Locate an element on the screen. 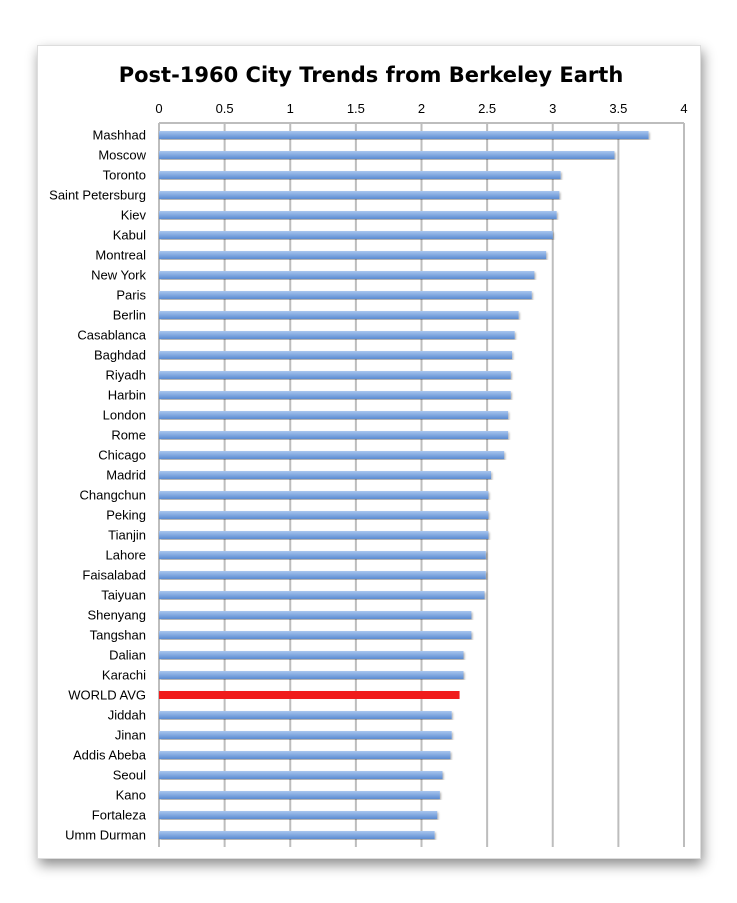 The image size is (737, 903). category-label: Taiyuan is located at coordinates (123, 595).